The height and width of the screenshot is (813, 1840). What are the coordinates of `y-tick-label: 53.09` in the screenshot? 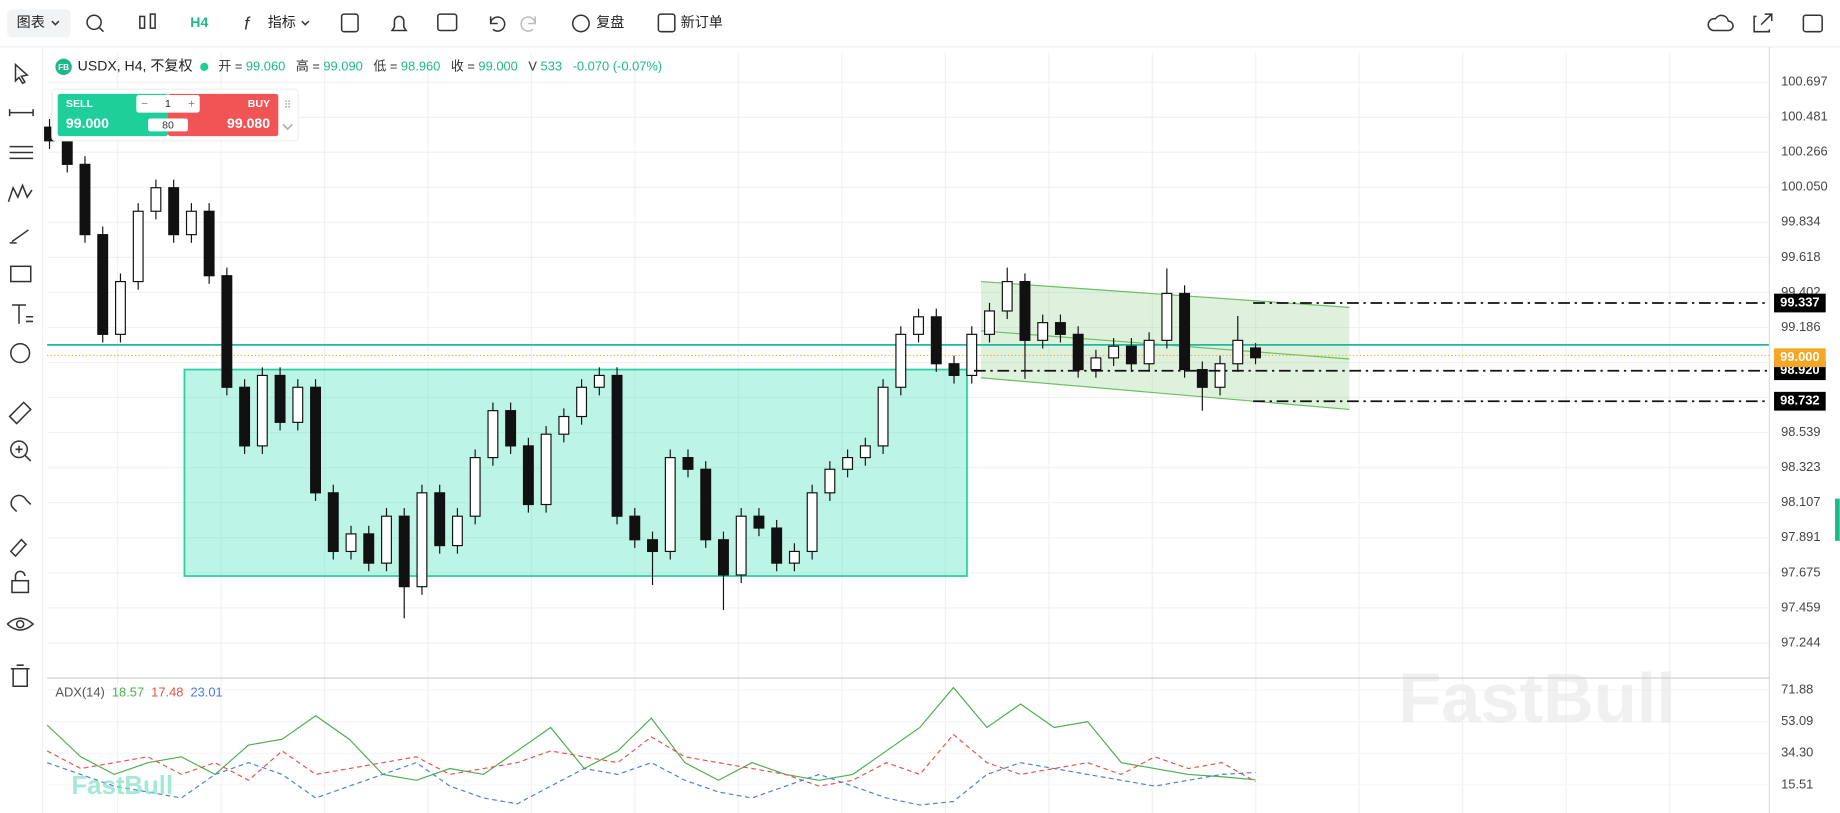 It's located at (1797, 720).